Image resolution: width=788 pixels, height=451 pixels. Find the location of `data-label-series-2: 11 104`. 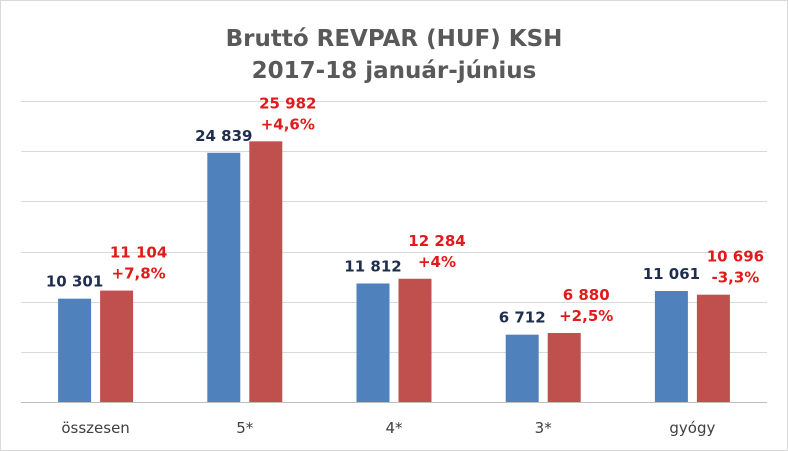

data-label-series-2: 11 104 is located at coordinates (138, 253).